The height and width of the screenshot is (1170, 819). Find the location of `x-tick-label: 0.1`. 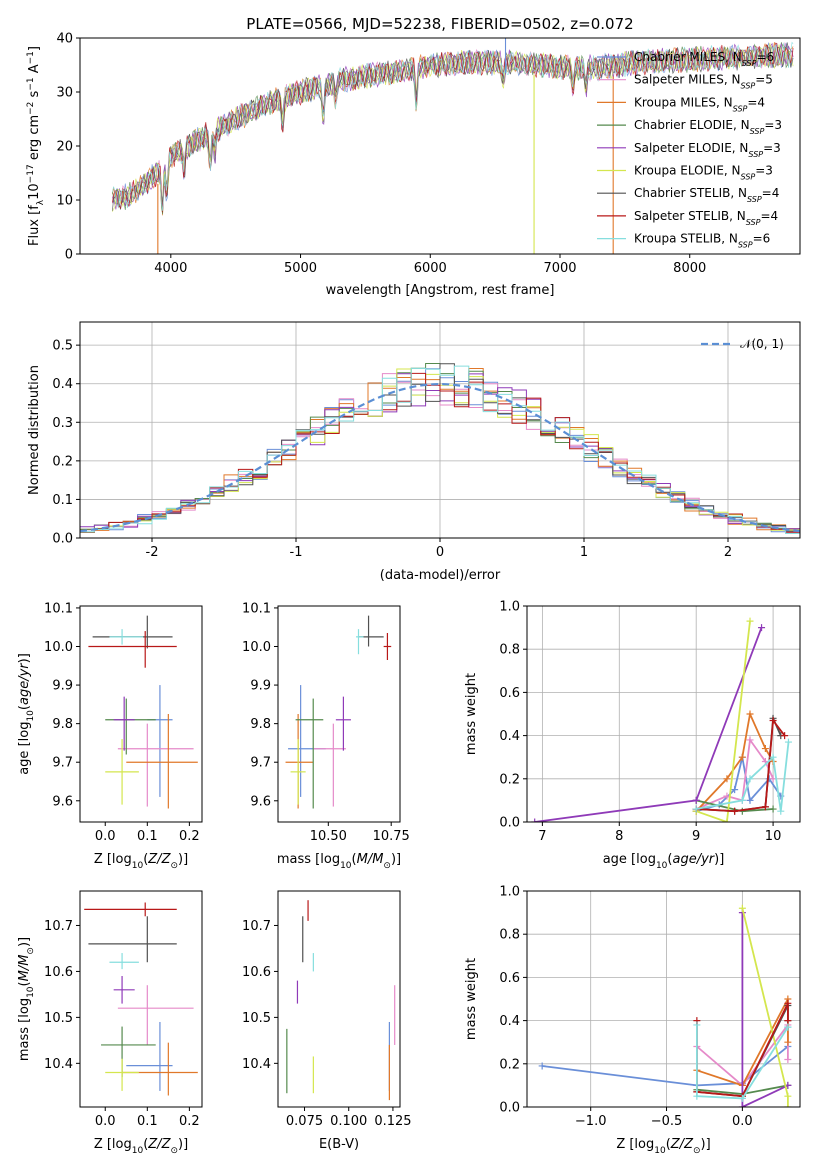

x-tick-label: 0.1 is located at coordinates (147, 836).